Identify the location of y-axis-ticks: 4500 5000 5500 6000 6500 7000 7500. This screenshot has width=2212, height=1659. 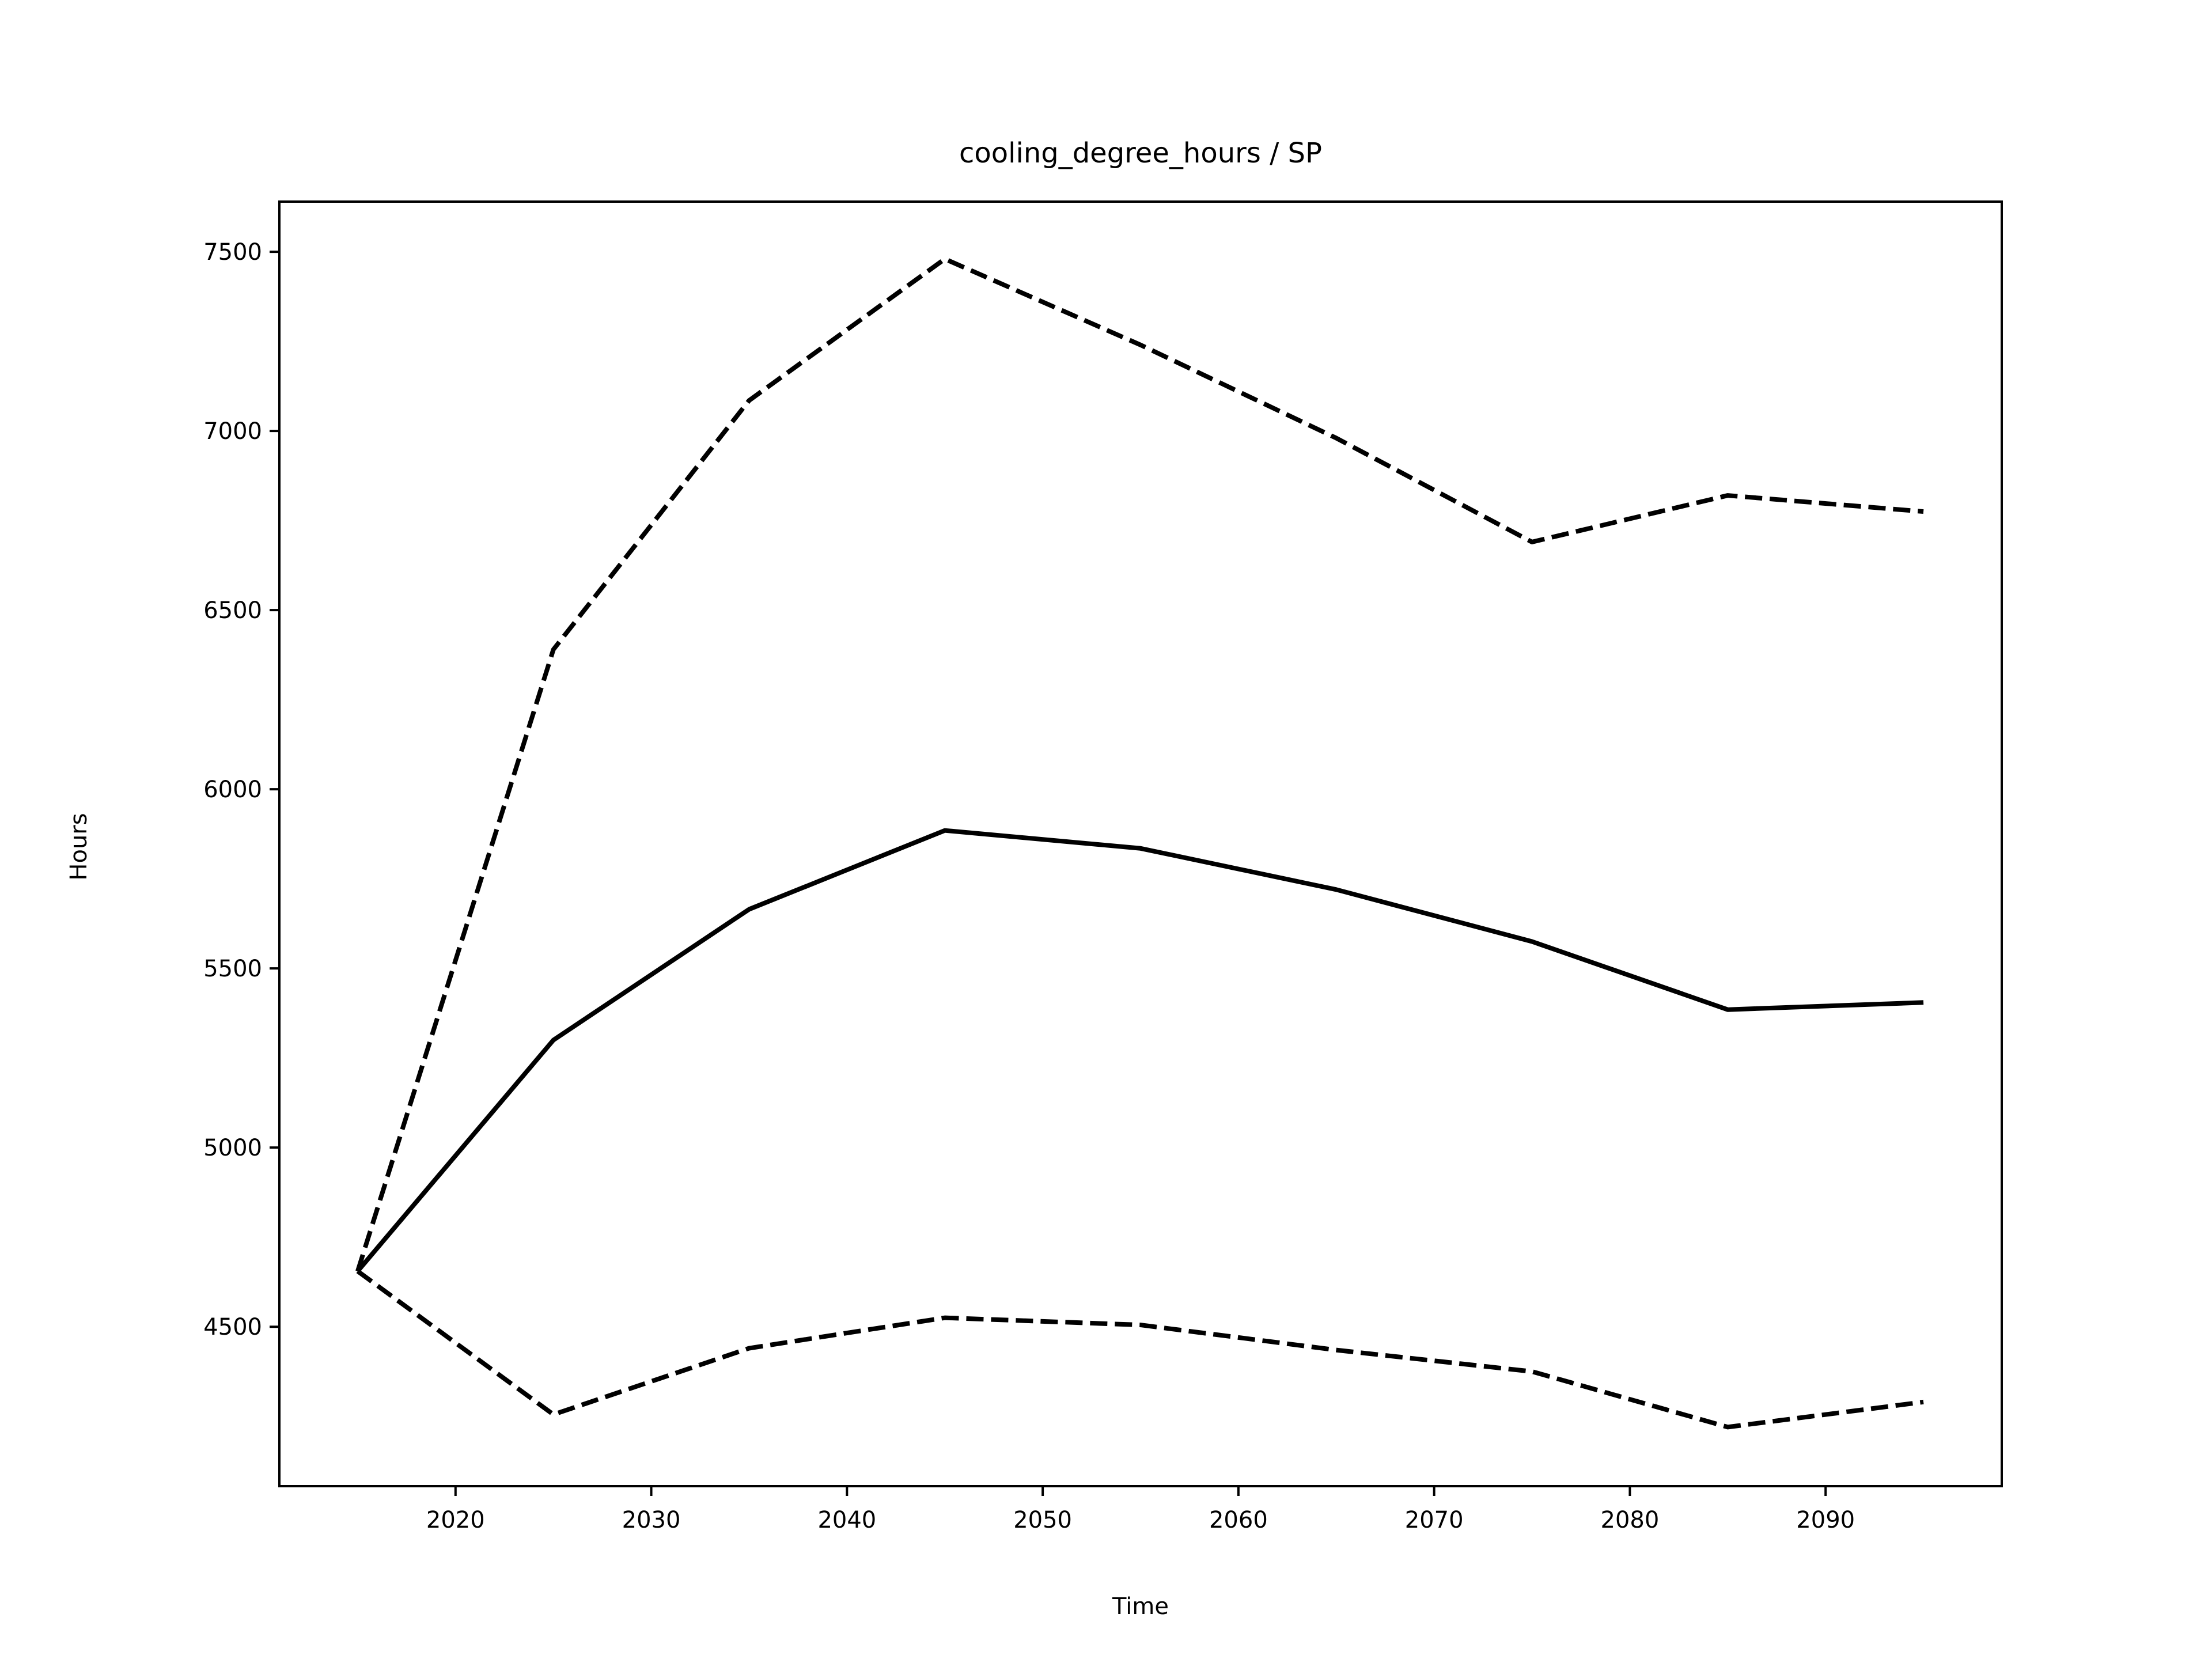
(241, 789).